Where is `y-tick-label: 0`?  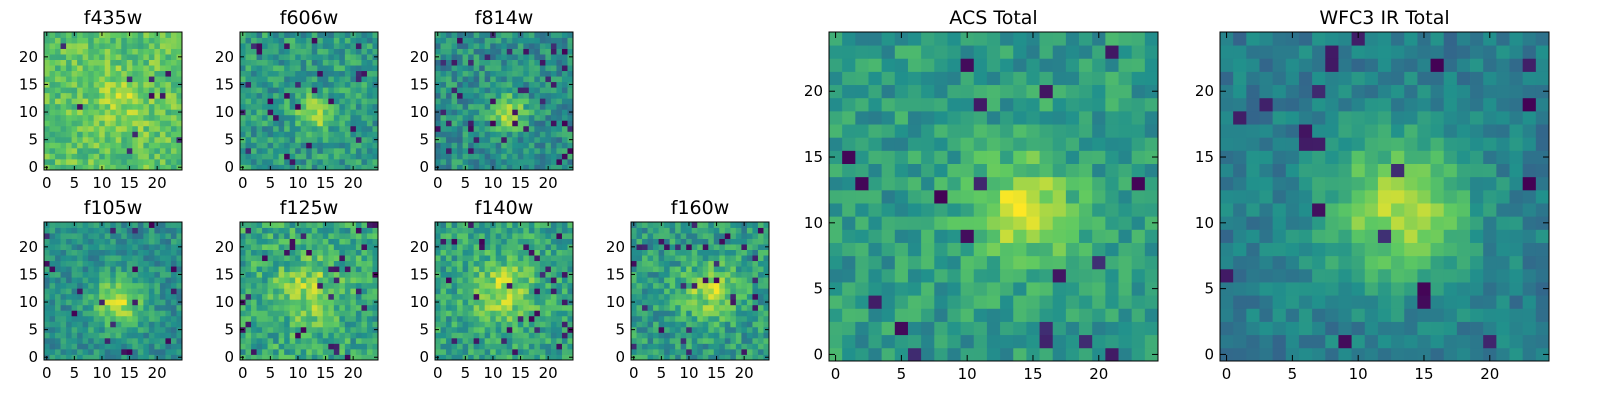
y-tick-label: 0 is located at coordinates (424, 167).